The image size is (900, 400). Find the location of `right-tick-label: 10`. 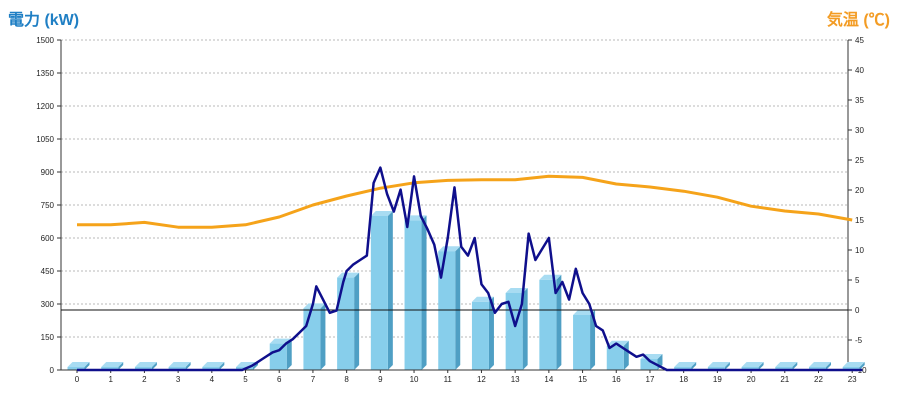

right-tick-label: 10 is located at coordinates (859, 250).